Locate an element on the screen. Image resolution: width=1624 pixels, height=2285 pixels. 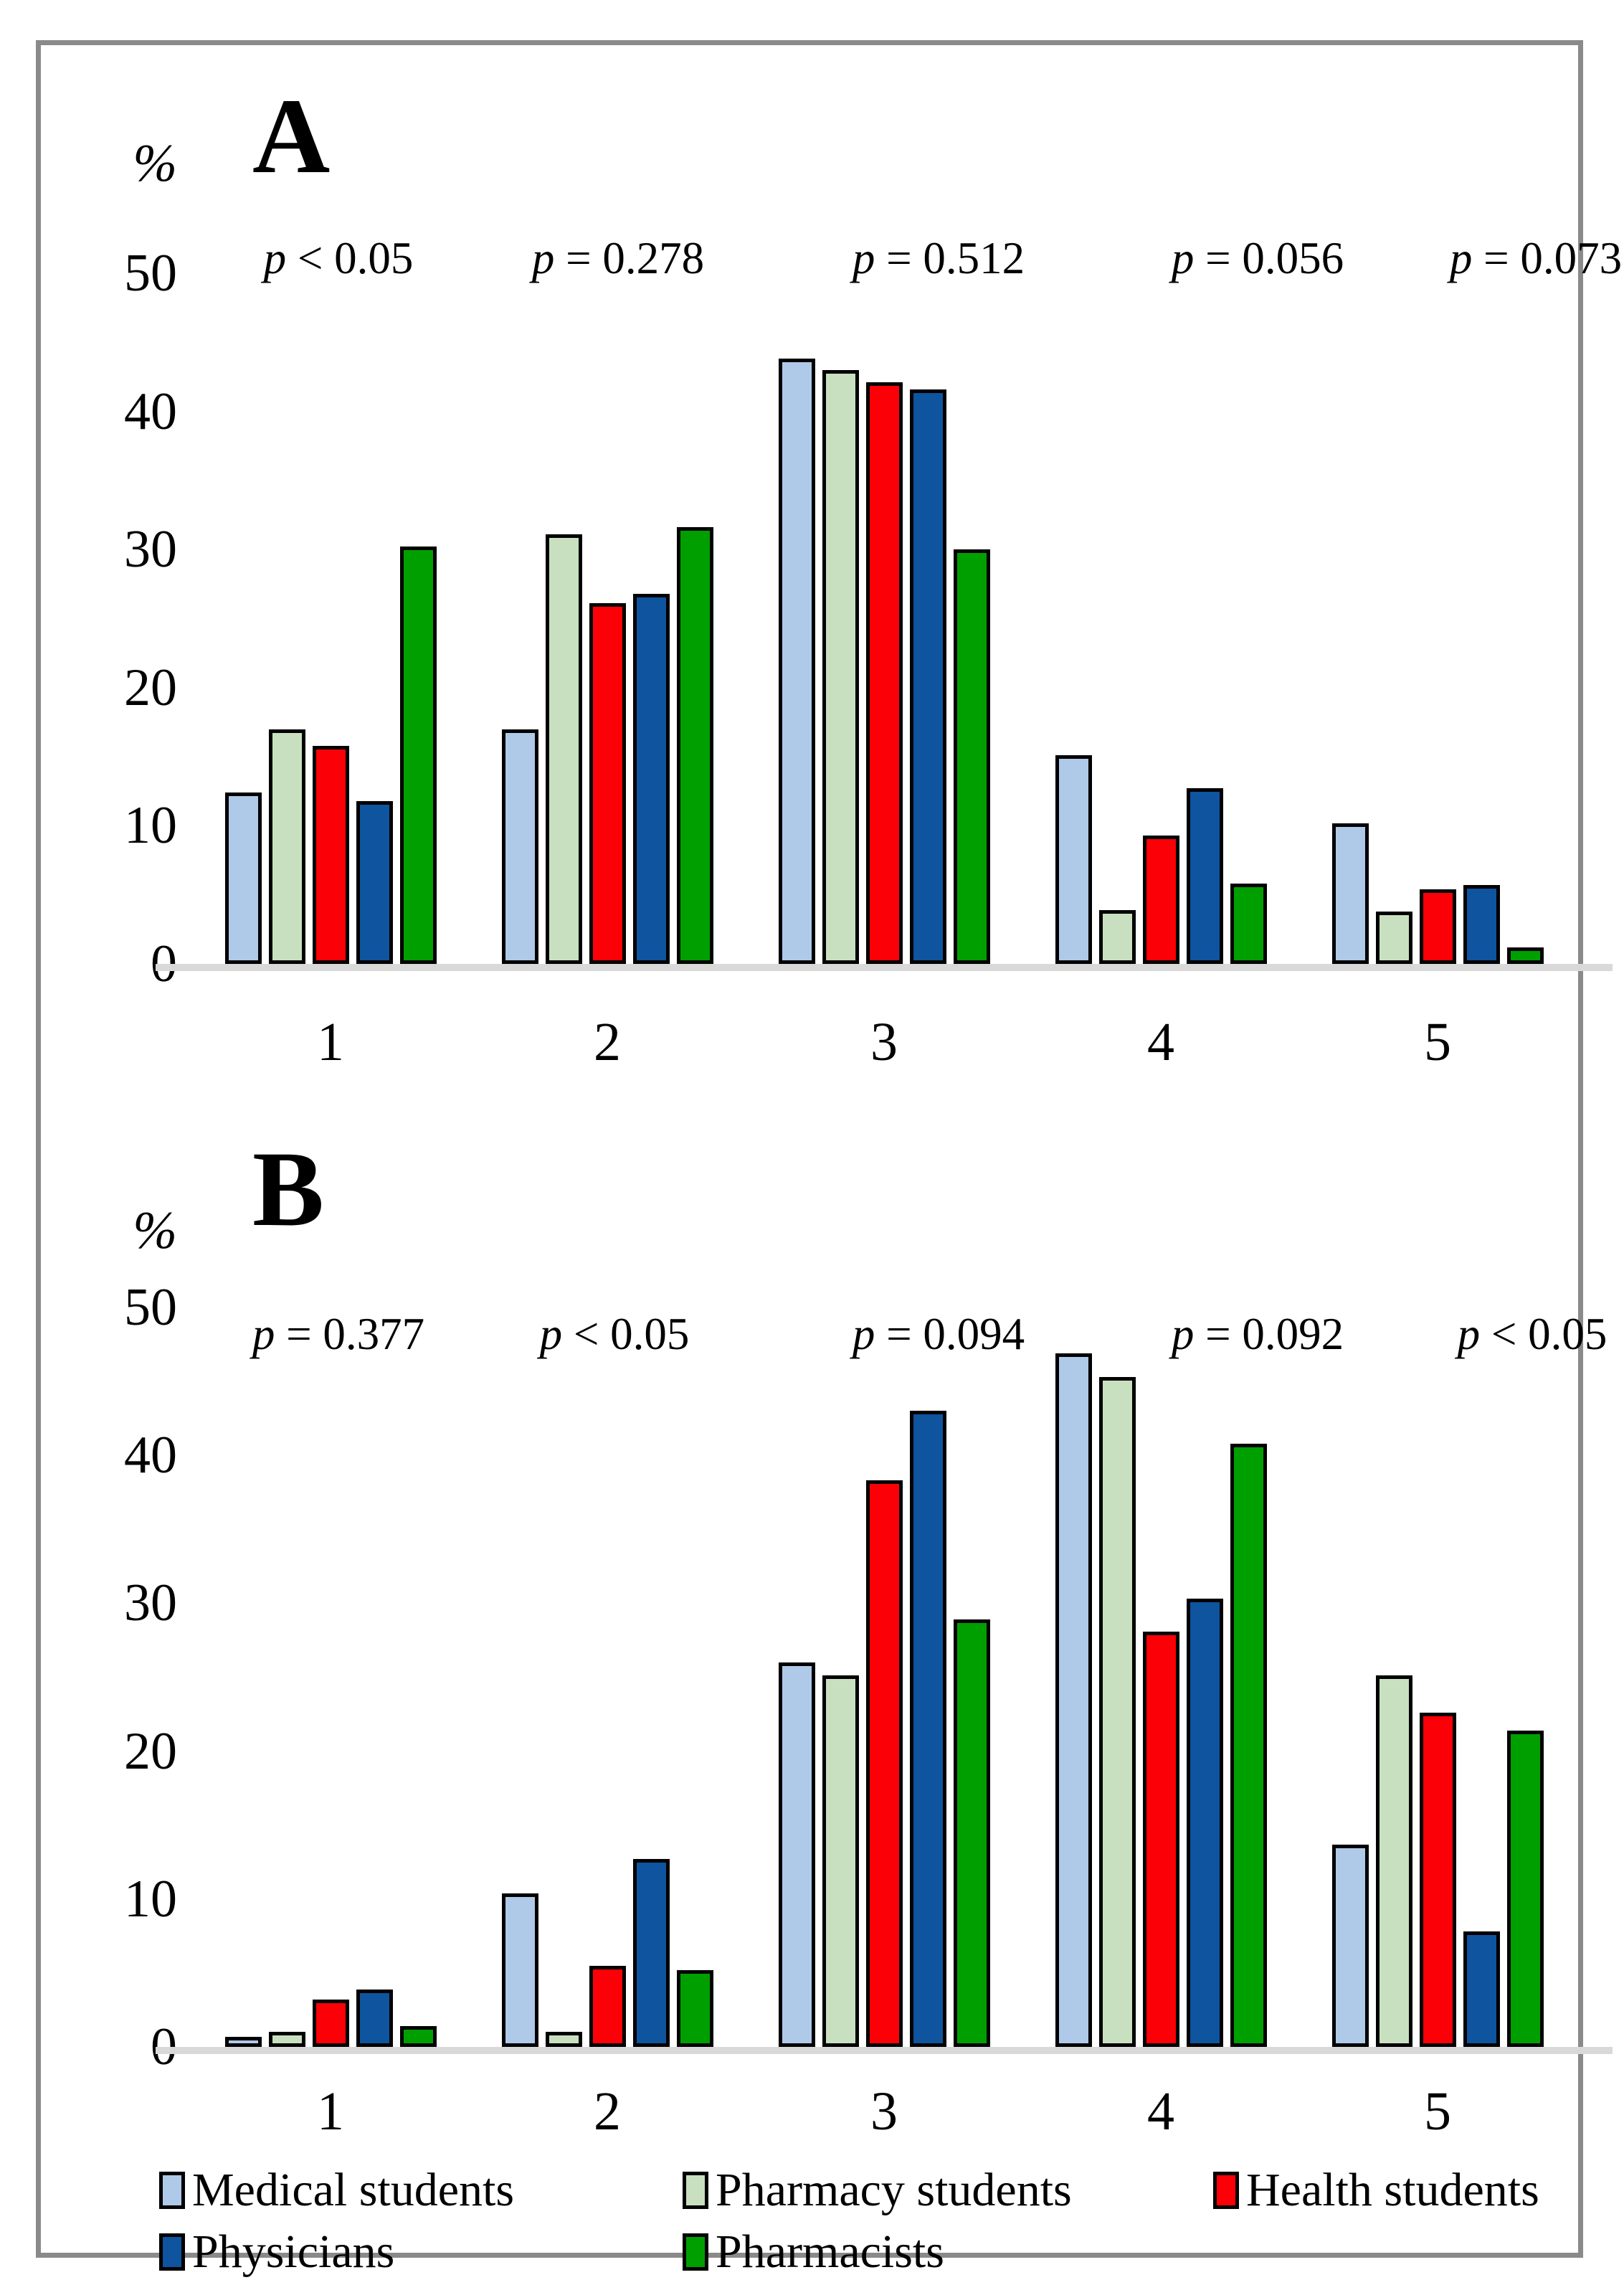
legend-swatch-pharmacists is located at coordinates (695, 2252).